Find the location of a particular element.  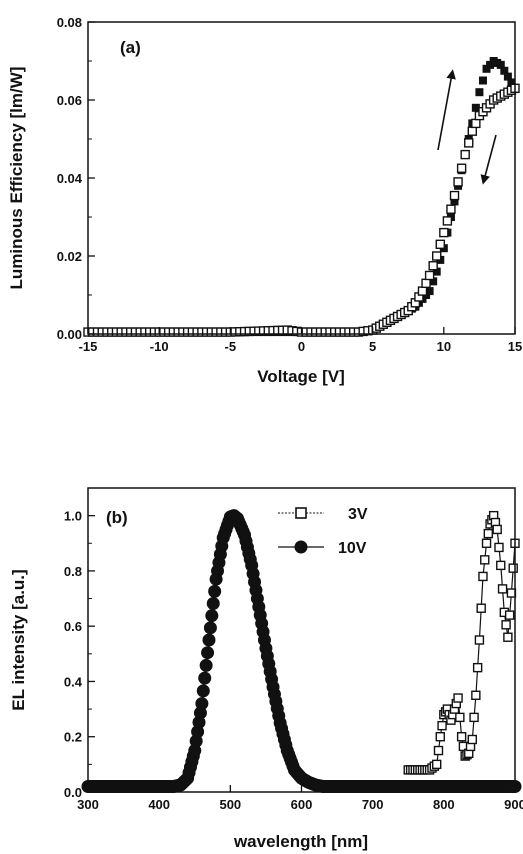

chart-b-ytick-label: 0.6 is located at coordinates (73, 626).